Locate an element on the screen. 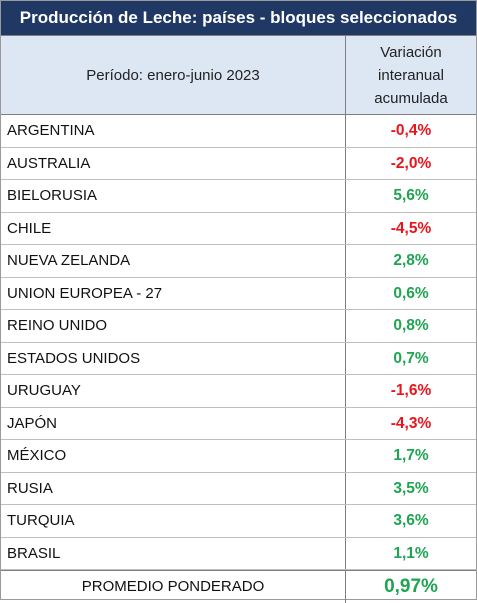 This screenshot has height=603, width=477. variation-cell: 3,6% is located at coordinates (411, 520).